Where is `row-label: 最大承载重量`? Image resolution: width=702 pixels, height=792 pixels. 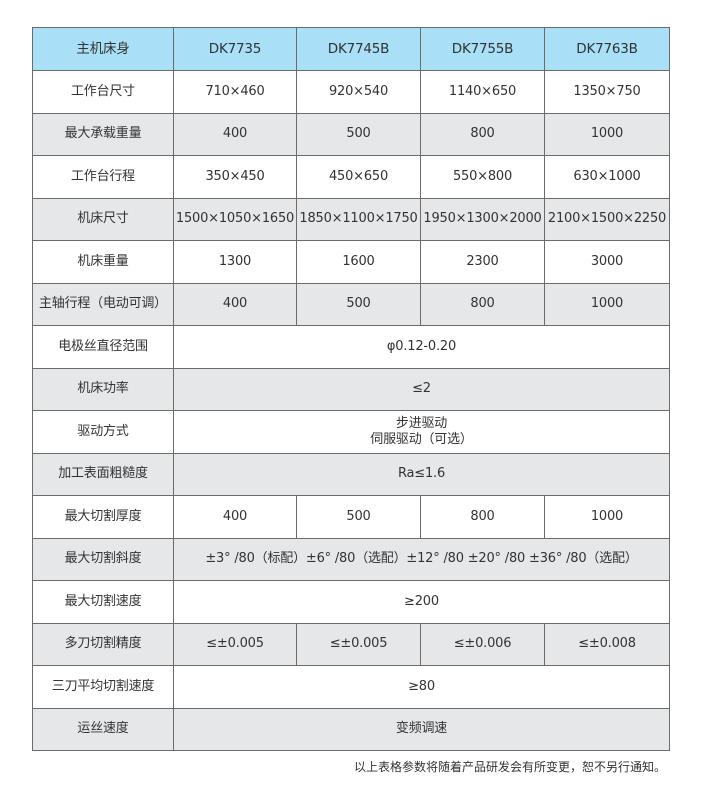
row-label: 最大承载重量 is located at coordinates (103, 134).